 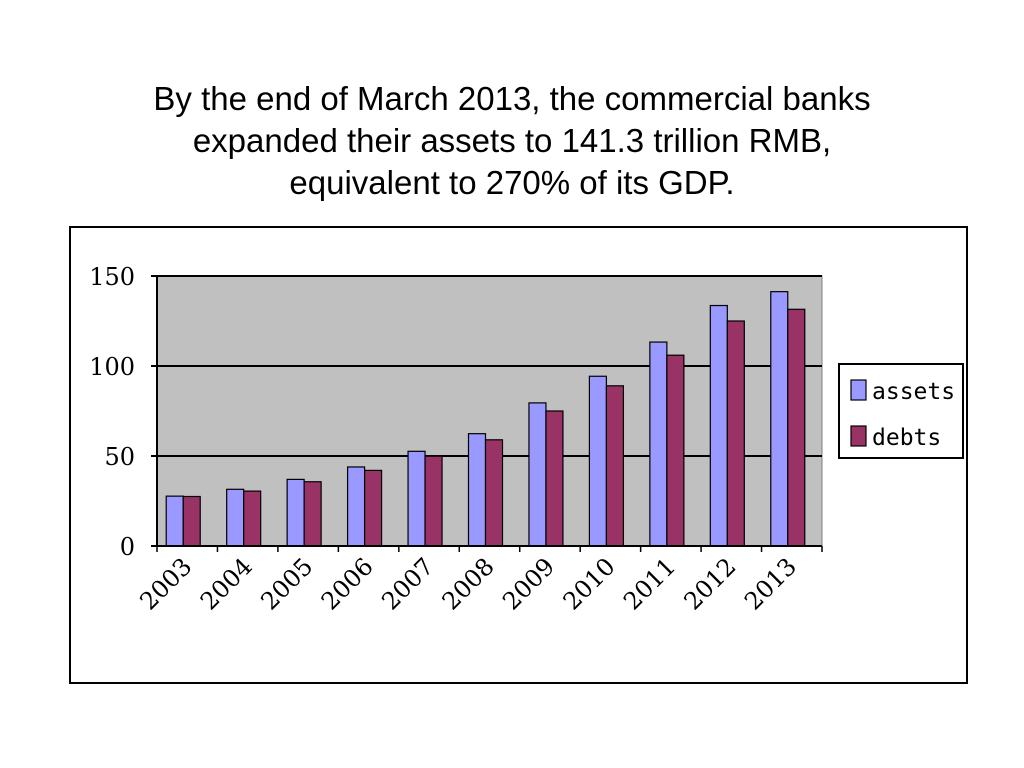 What do you see at coordinates (675, 450) in the screenshot?
I see `bar-debts-2011` at bounding box center [675, 450].